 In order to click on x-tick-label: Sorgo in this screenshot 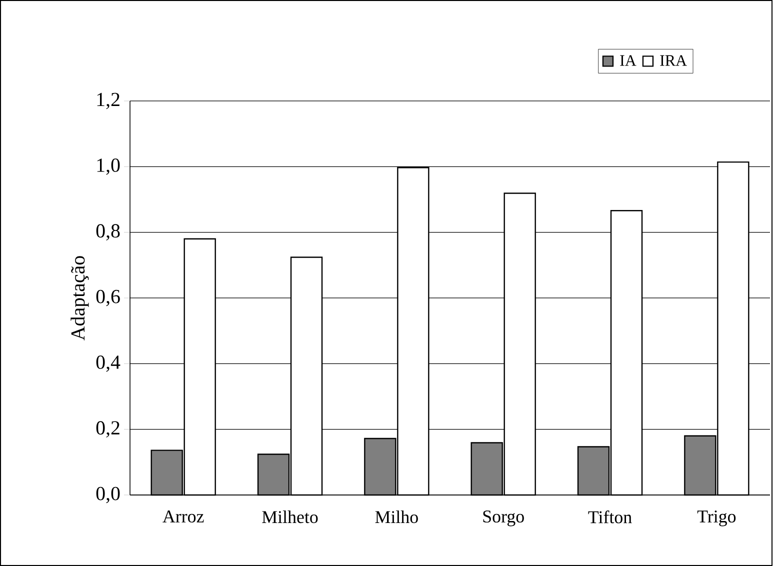, I will do `click(503, 518)`.